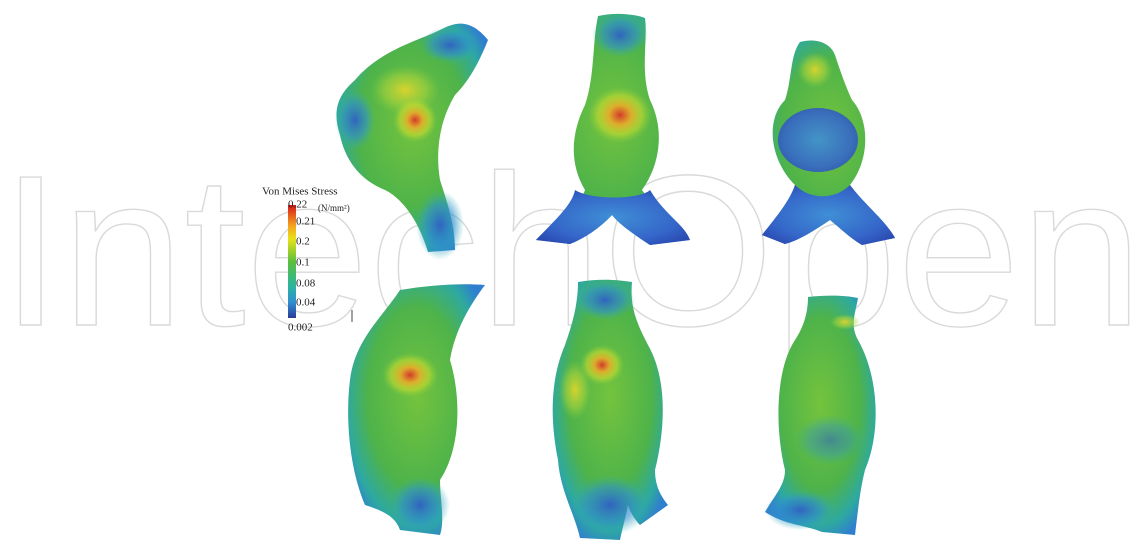 The image size is (1143, 540). I want to click on color-legend: Von Mises Stress (N/mm²), so click(307, 254).